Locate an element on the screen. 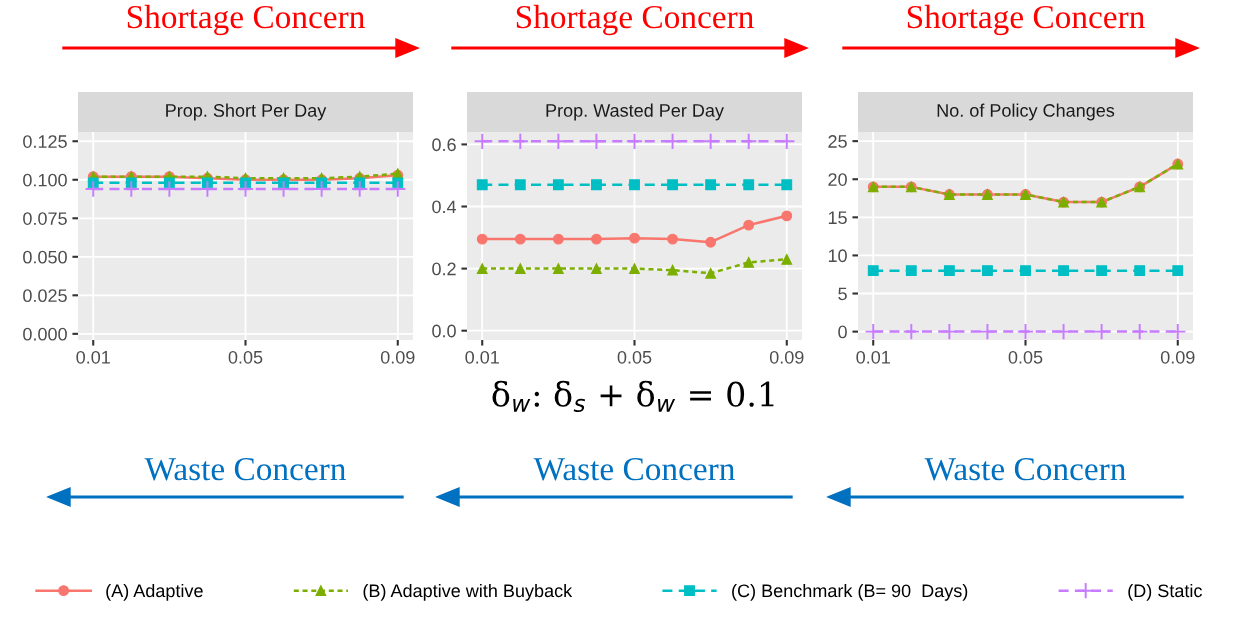 Image resolution: width=1239 pixels, height=617 pixels. y-tick-label: 15 is located at coordinates (837, 218).